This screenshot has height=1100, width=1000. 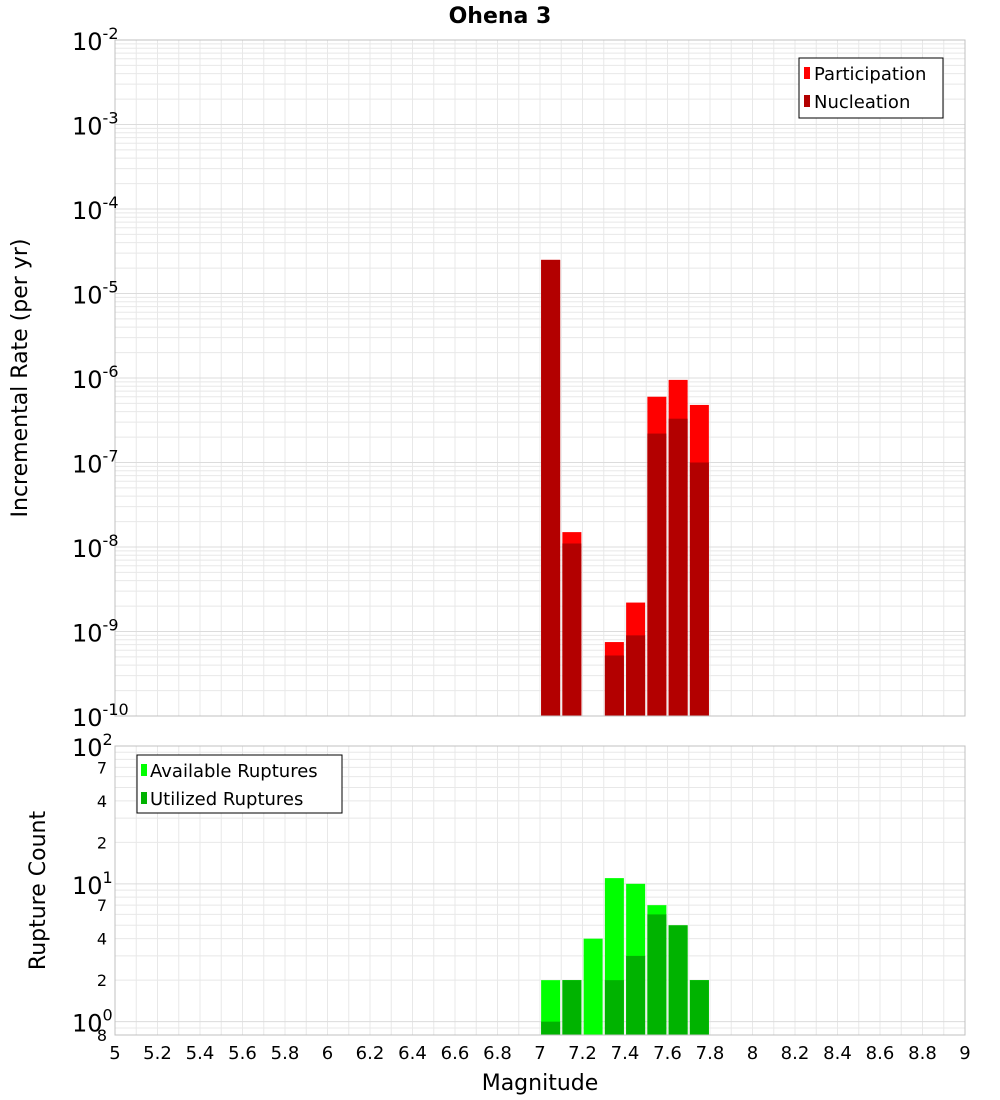 I want to click on bottom-y-tick-label: 10⁰, so click(x=92, y=1022).